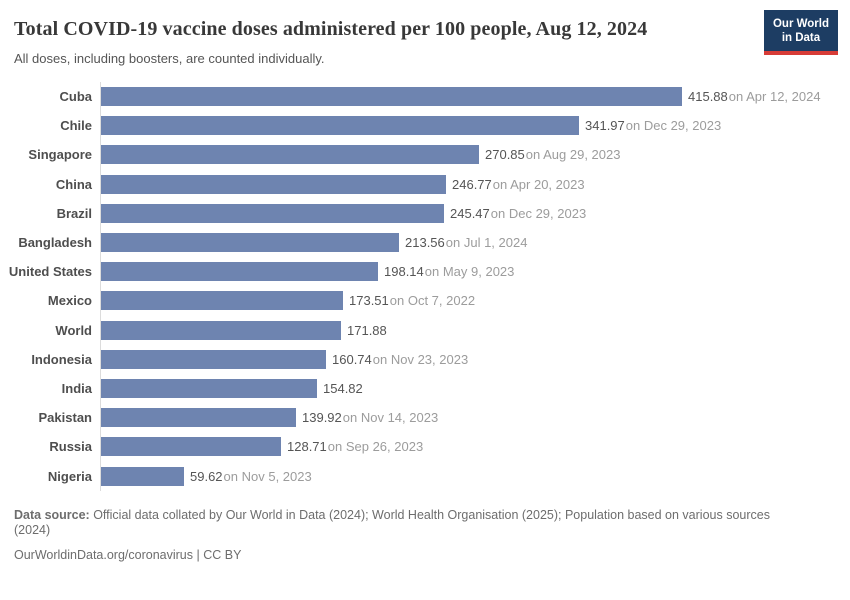 The height and width of the screenshot is (600, 850). I want to click on value-label: 246.77, so click(472, 184).